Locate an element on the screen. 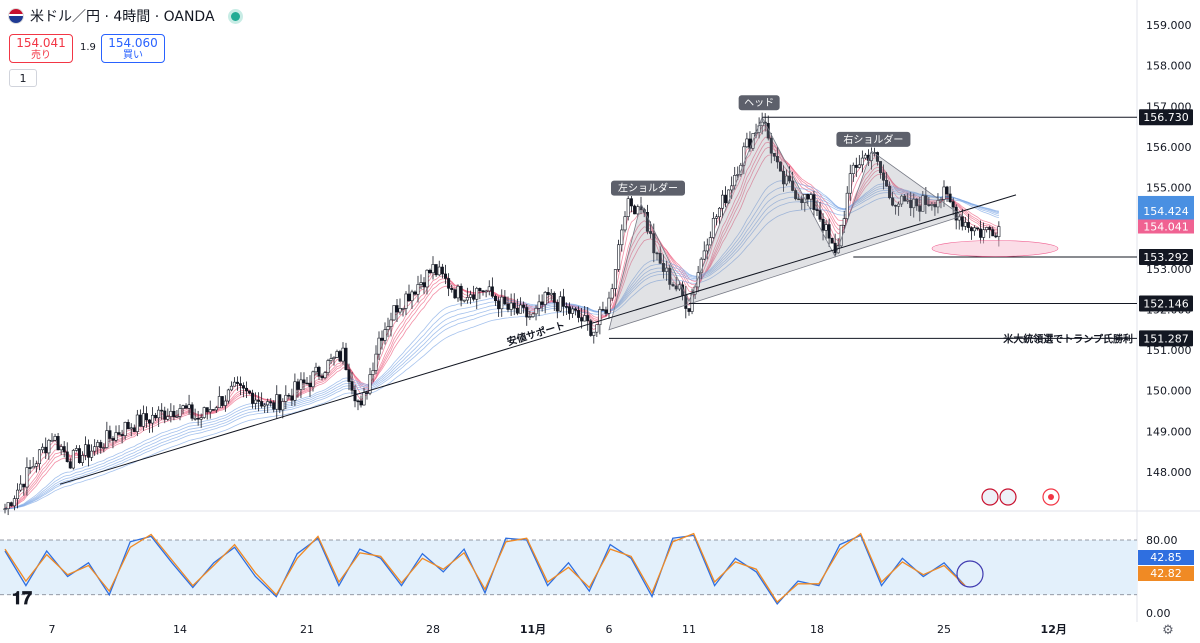  time-tick-label: 14 is located at coordinates (180, 629).